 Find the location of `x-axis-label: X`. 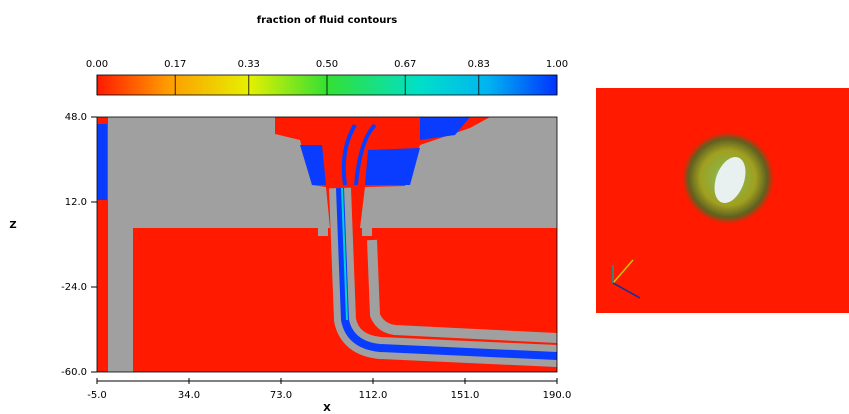

x-axis-label: X is located at coordinates (327, 408).